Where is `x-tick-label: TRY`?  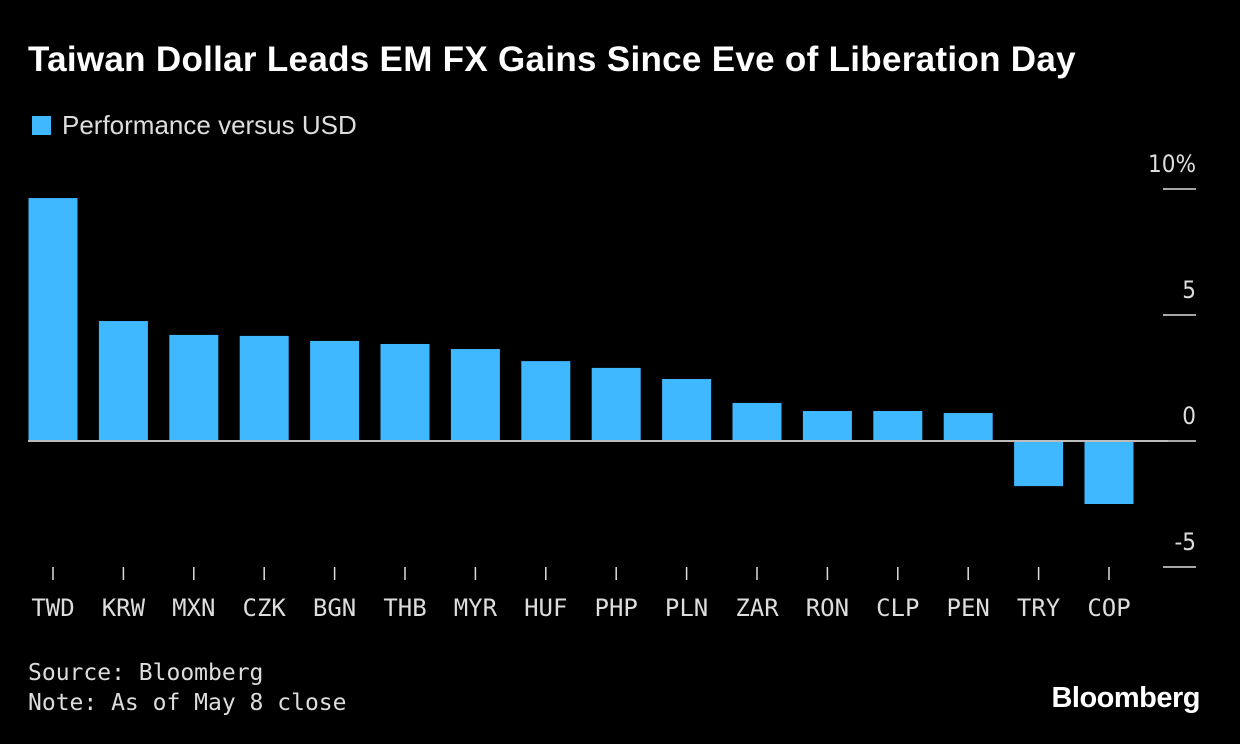
x-tick-label: TRY is located at coordinates (1039, 608).